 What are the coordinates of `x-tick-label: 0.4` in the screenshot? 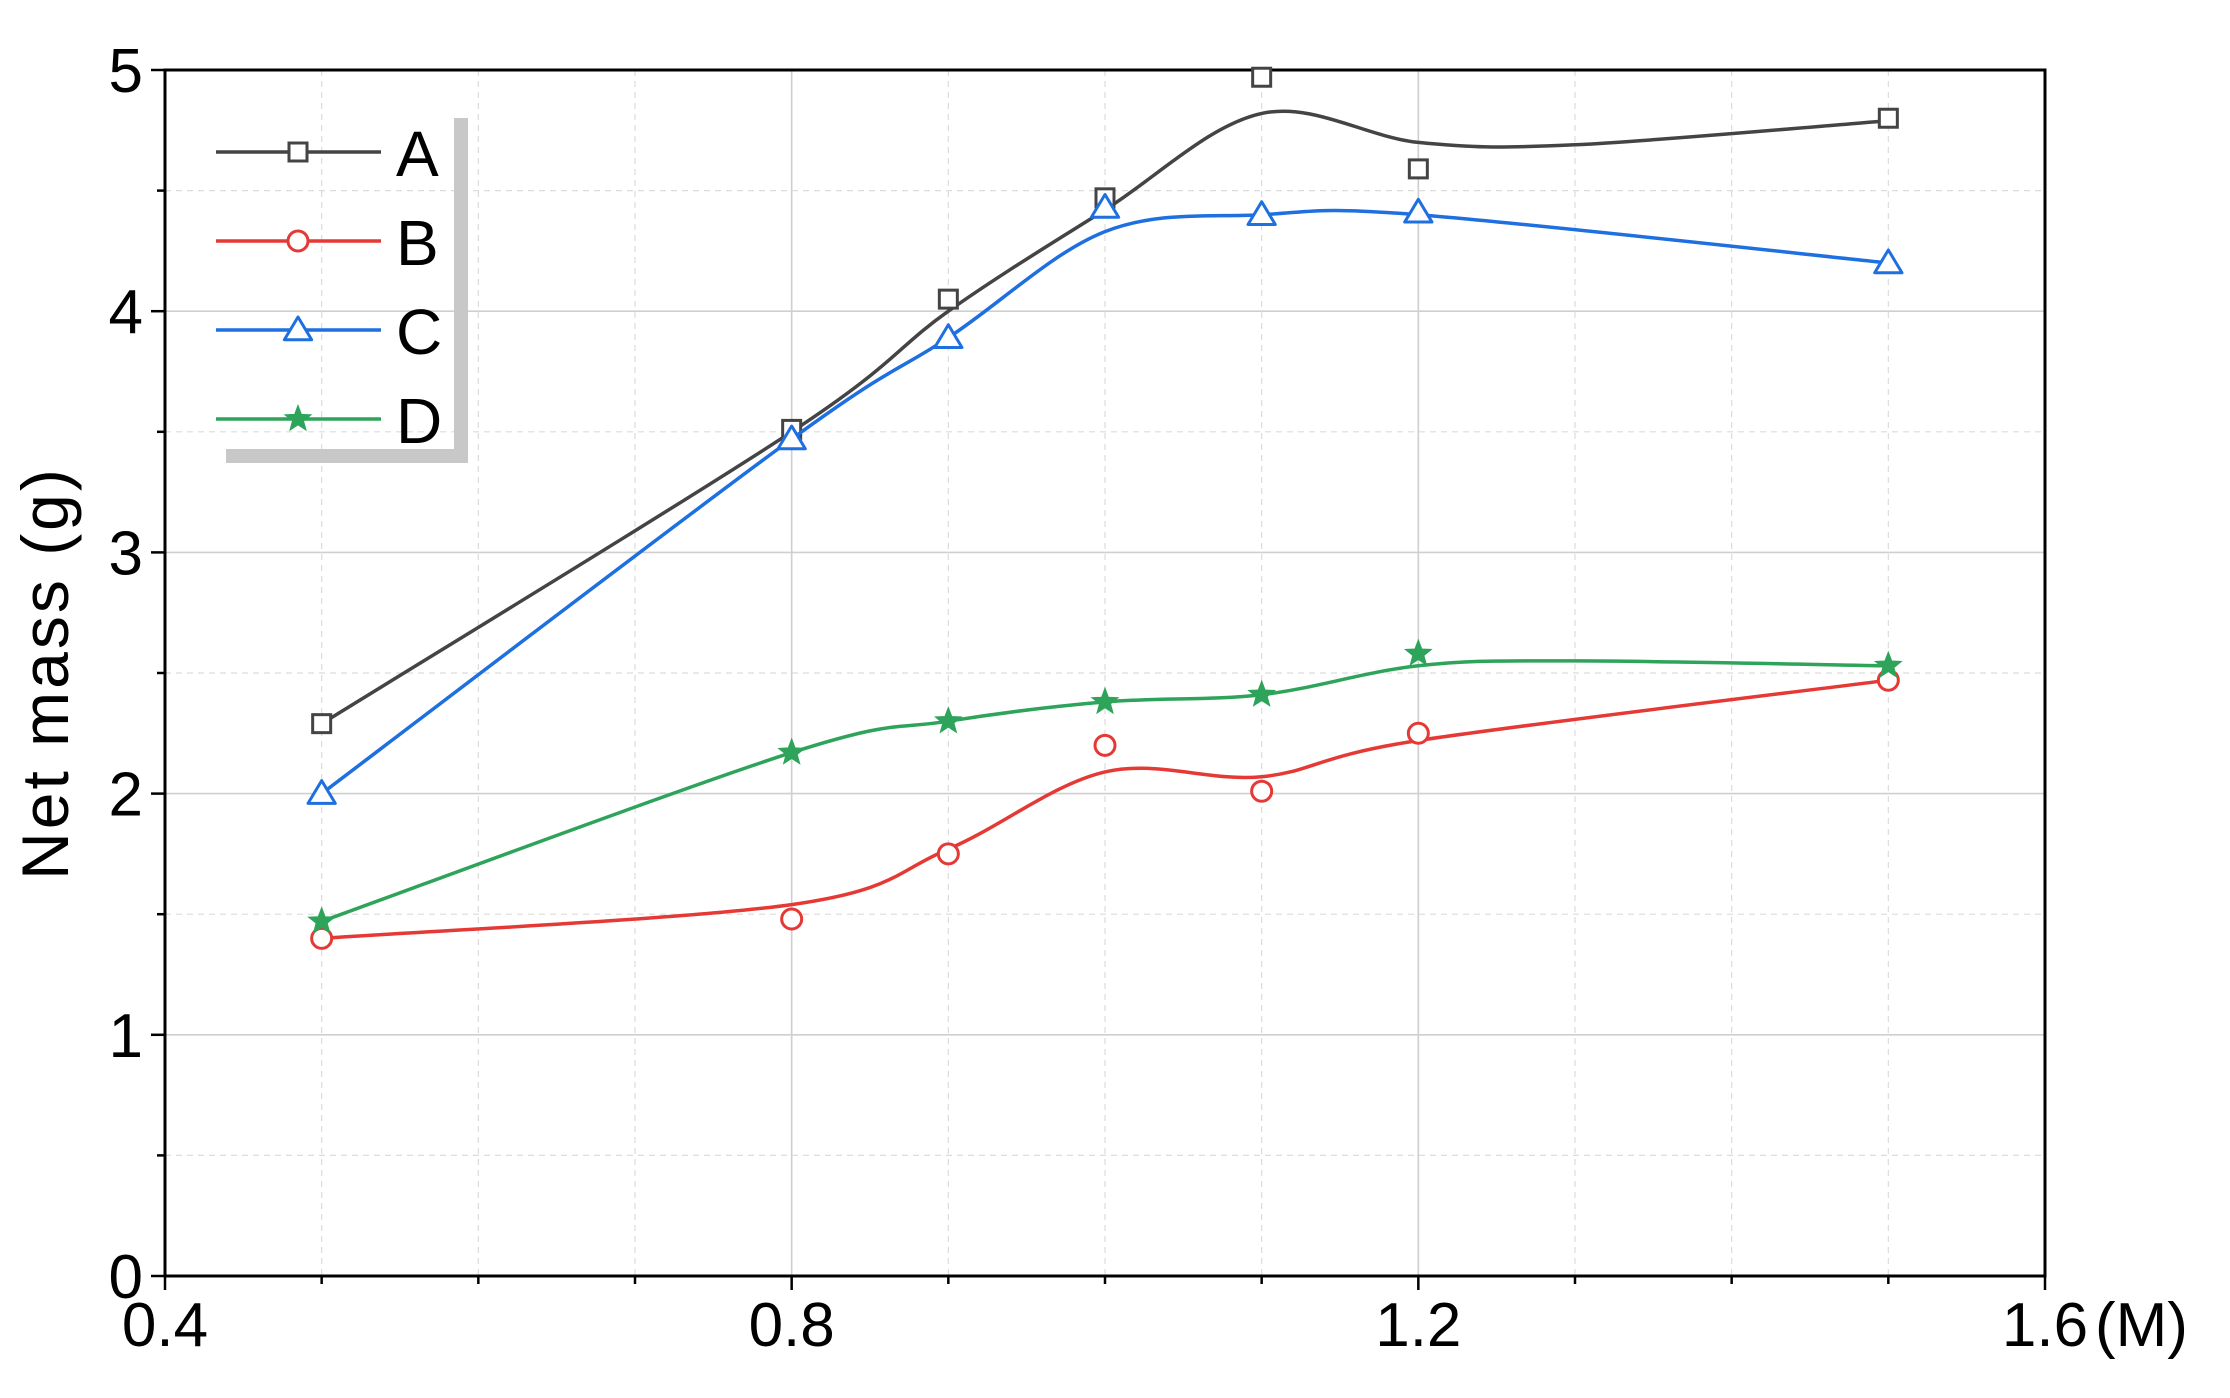 It's located at (165, 1325).